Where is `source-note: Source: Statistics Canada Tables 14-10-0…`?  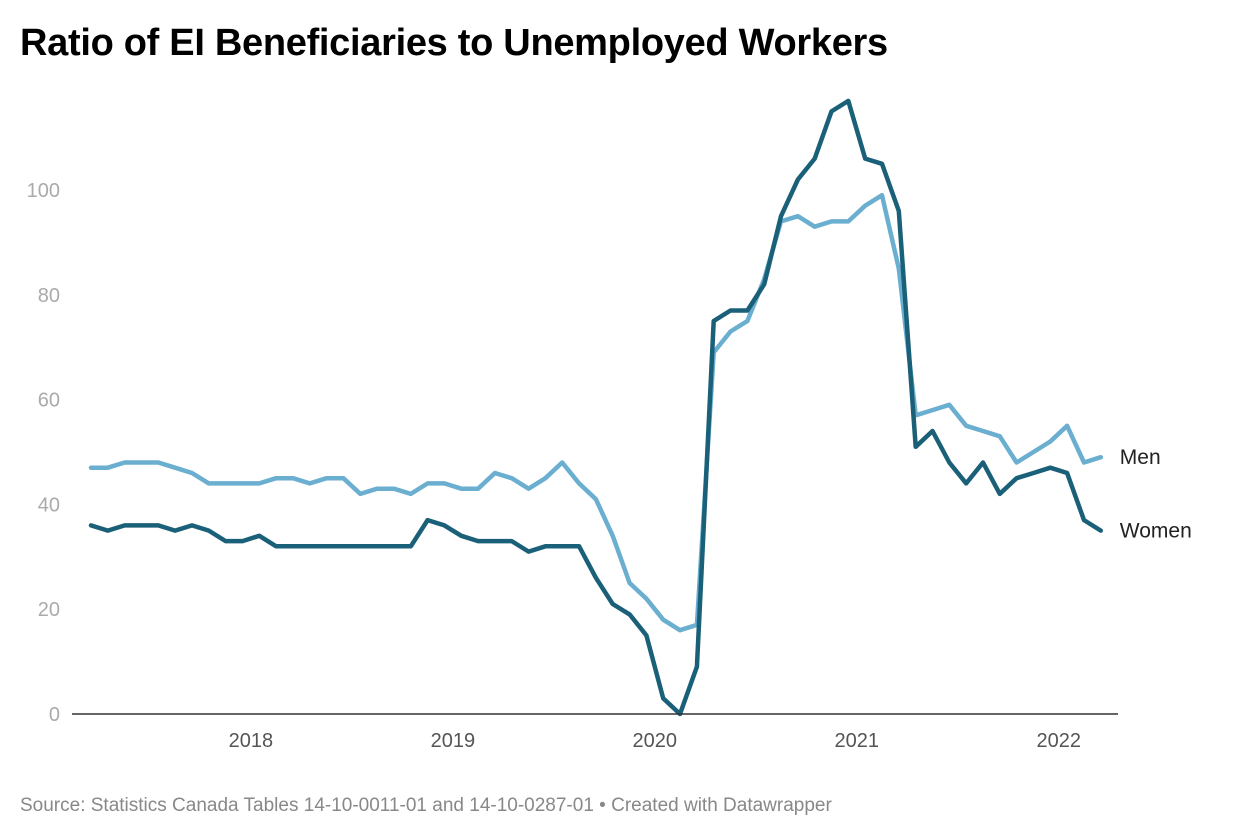
source-note: Source: Statistics Canada Tables 14-10-0… is located at coordinates (426, 805).